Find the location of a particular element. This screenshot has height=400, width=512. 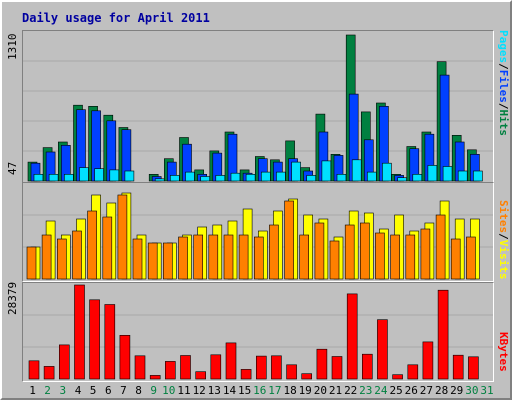

day-label: 16 is located at coordinates (260, 390).